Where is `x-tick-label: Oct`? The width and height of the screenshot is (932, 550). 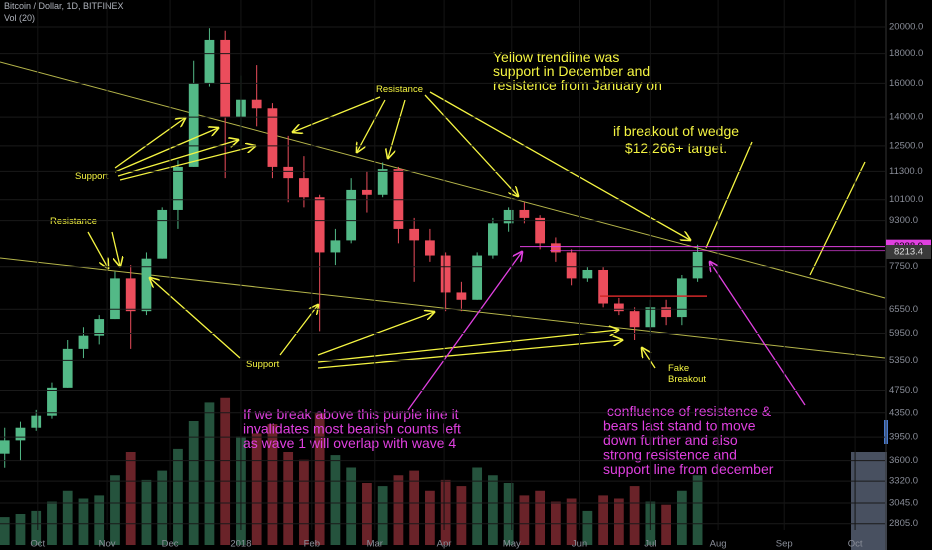
x-tick-label: Oct is located at coordinates (855, 544).